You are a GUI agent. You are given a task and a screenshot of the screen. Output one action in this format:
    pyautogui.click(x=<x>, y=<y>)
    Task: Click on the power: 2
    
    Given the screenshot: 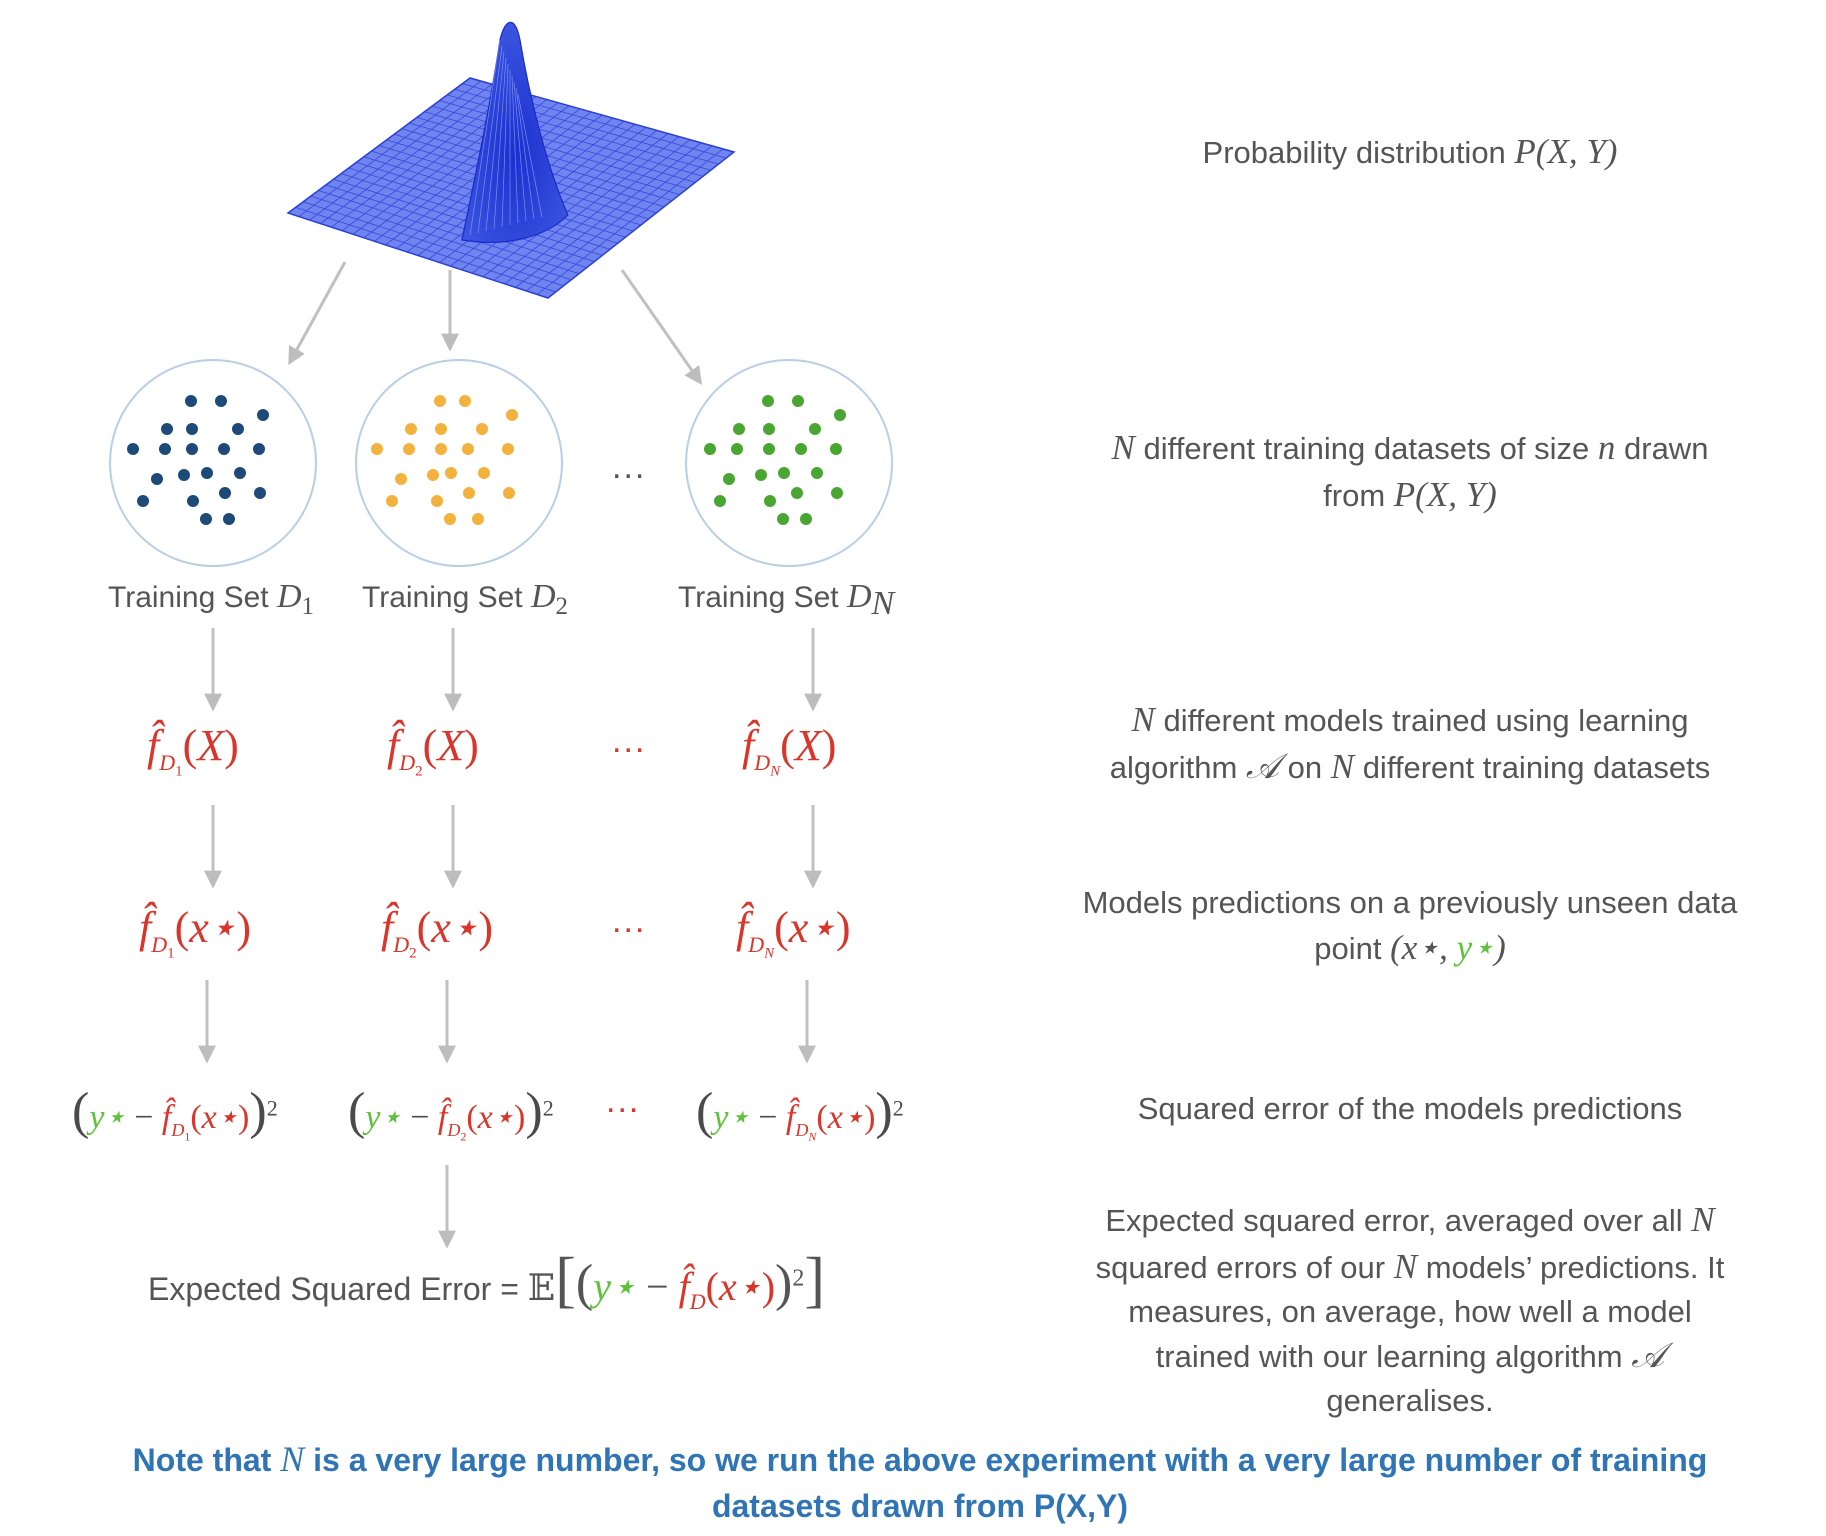 What is the action you would take?
    pyautogui.click(x=272, y=1108)
    